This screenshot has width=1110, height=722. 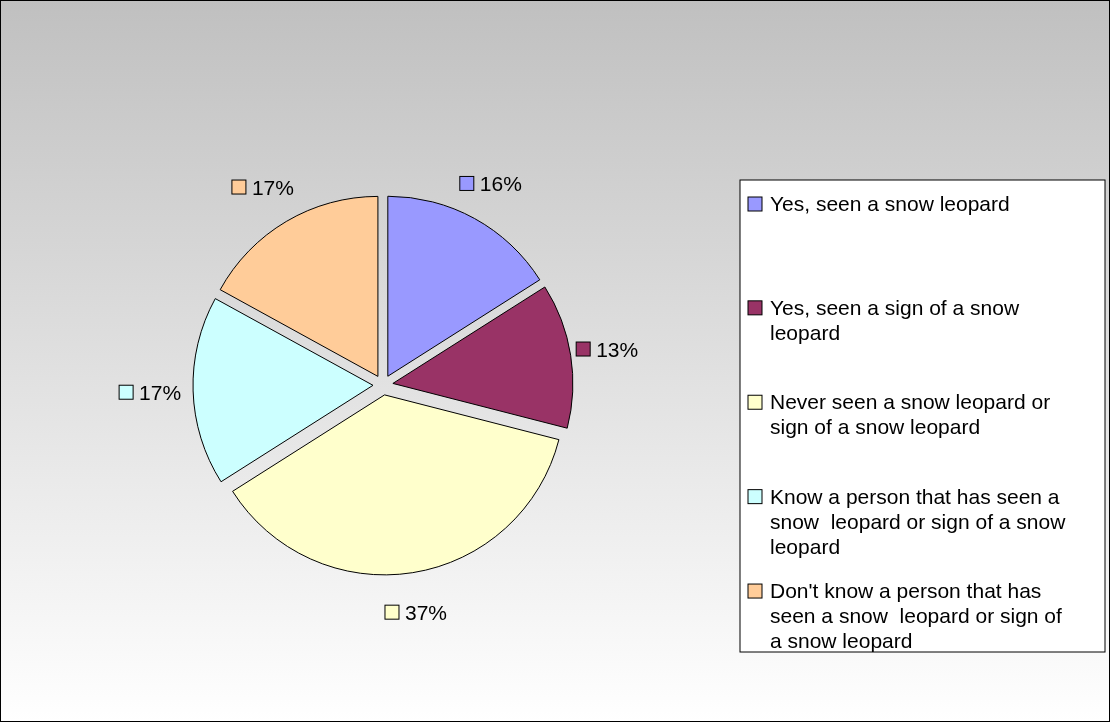 What do you see at coordinates (895, 319) in the screenshot?
I see `legend-label: Yes, seen a sign of a snow leopard` at bounding box center [895, 319].